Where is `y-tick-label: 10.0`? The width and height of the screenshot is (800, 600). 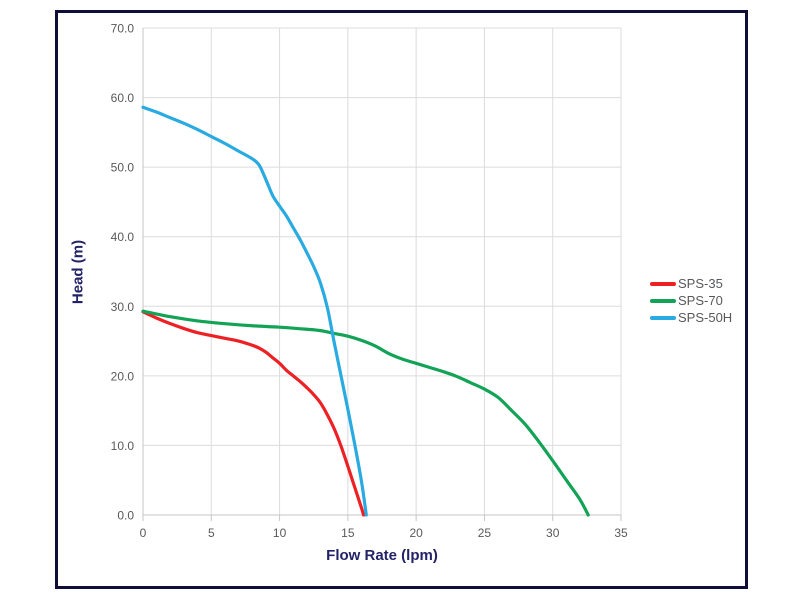
y-tick-label: 10.0 is located at coordinates (123, 446).